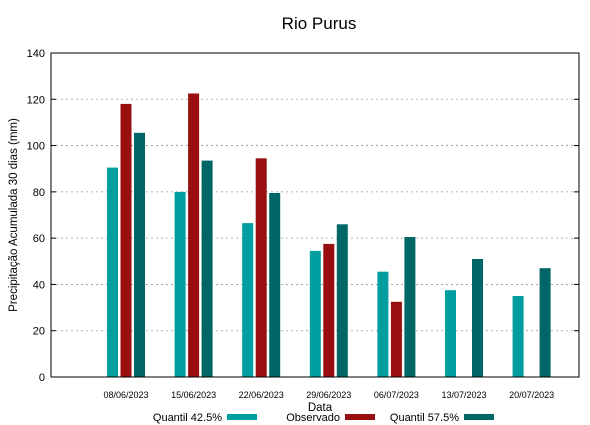  I want to click on x-tick-label: 08/06/2023, so click(125, 395).